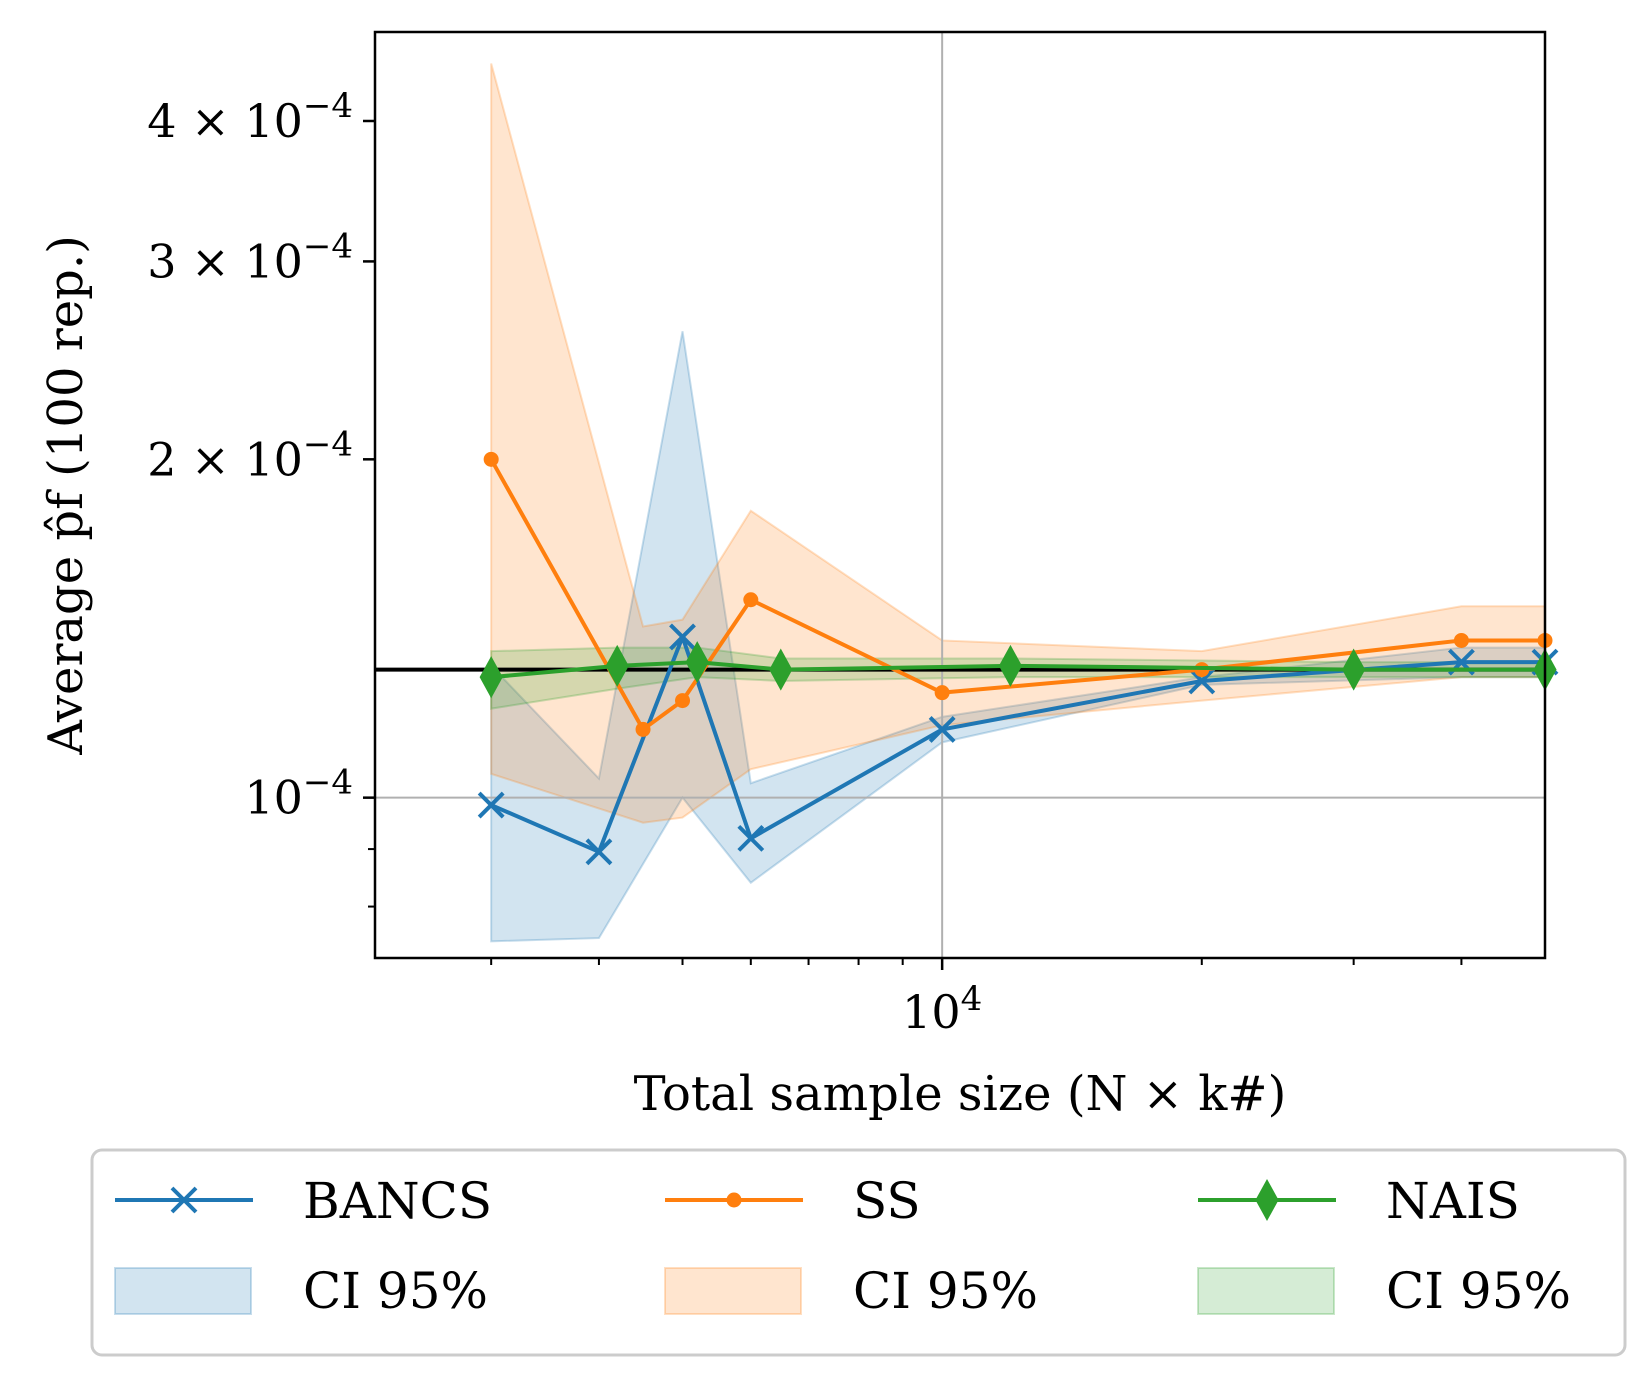 This screenshot has height=1380, width=1649. What do you see at coordinates (1017, 744) in the screenshot?
I see `series-line-bancs` at bounding box center [1017, 744].